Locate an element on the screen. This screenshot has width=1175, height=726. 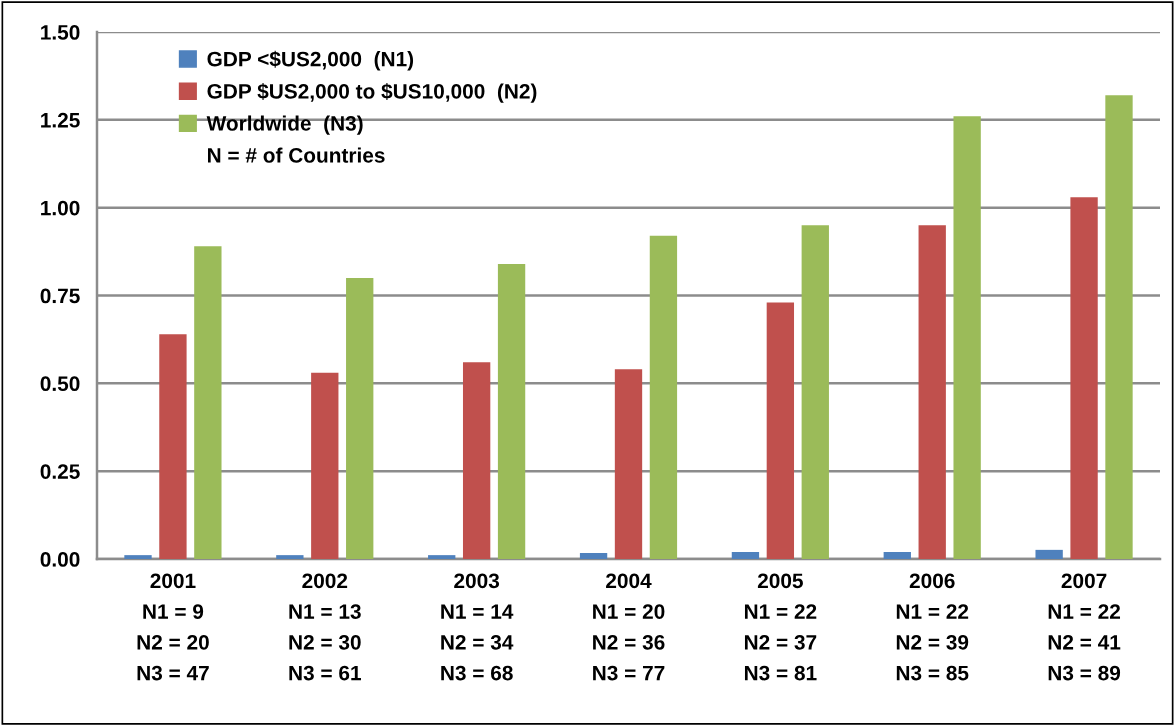
legend-label: GDP $US2,000 to $US10,000 (N2) is located at coordinates (372, 93).